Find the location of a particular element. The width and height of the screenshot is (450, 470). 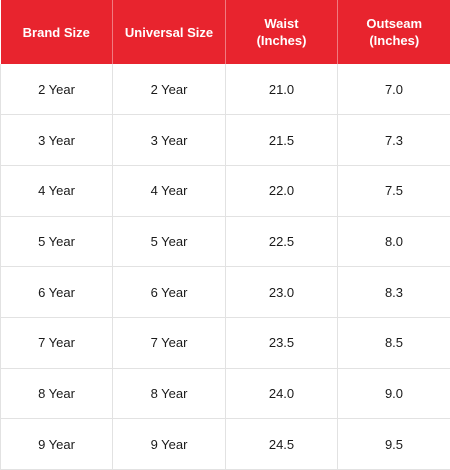

cell-brand-size: 4 Year is located at coordinates (56, 191).